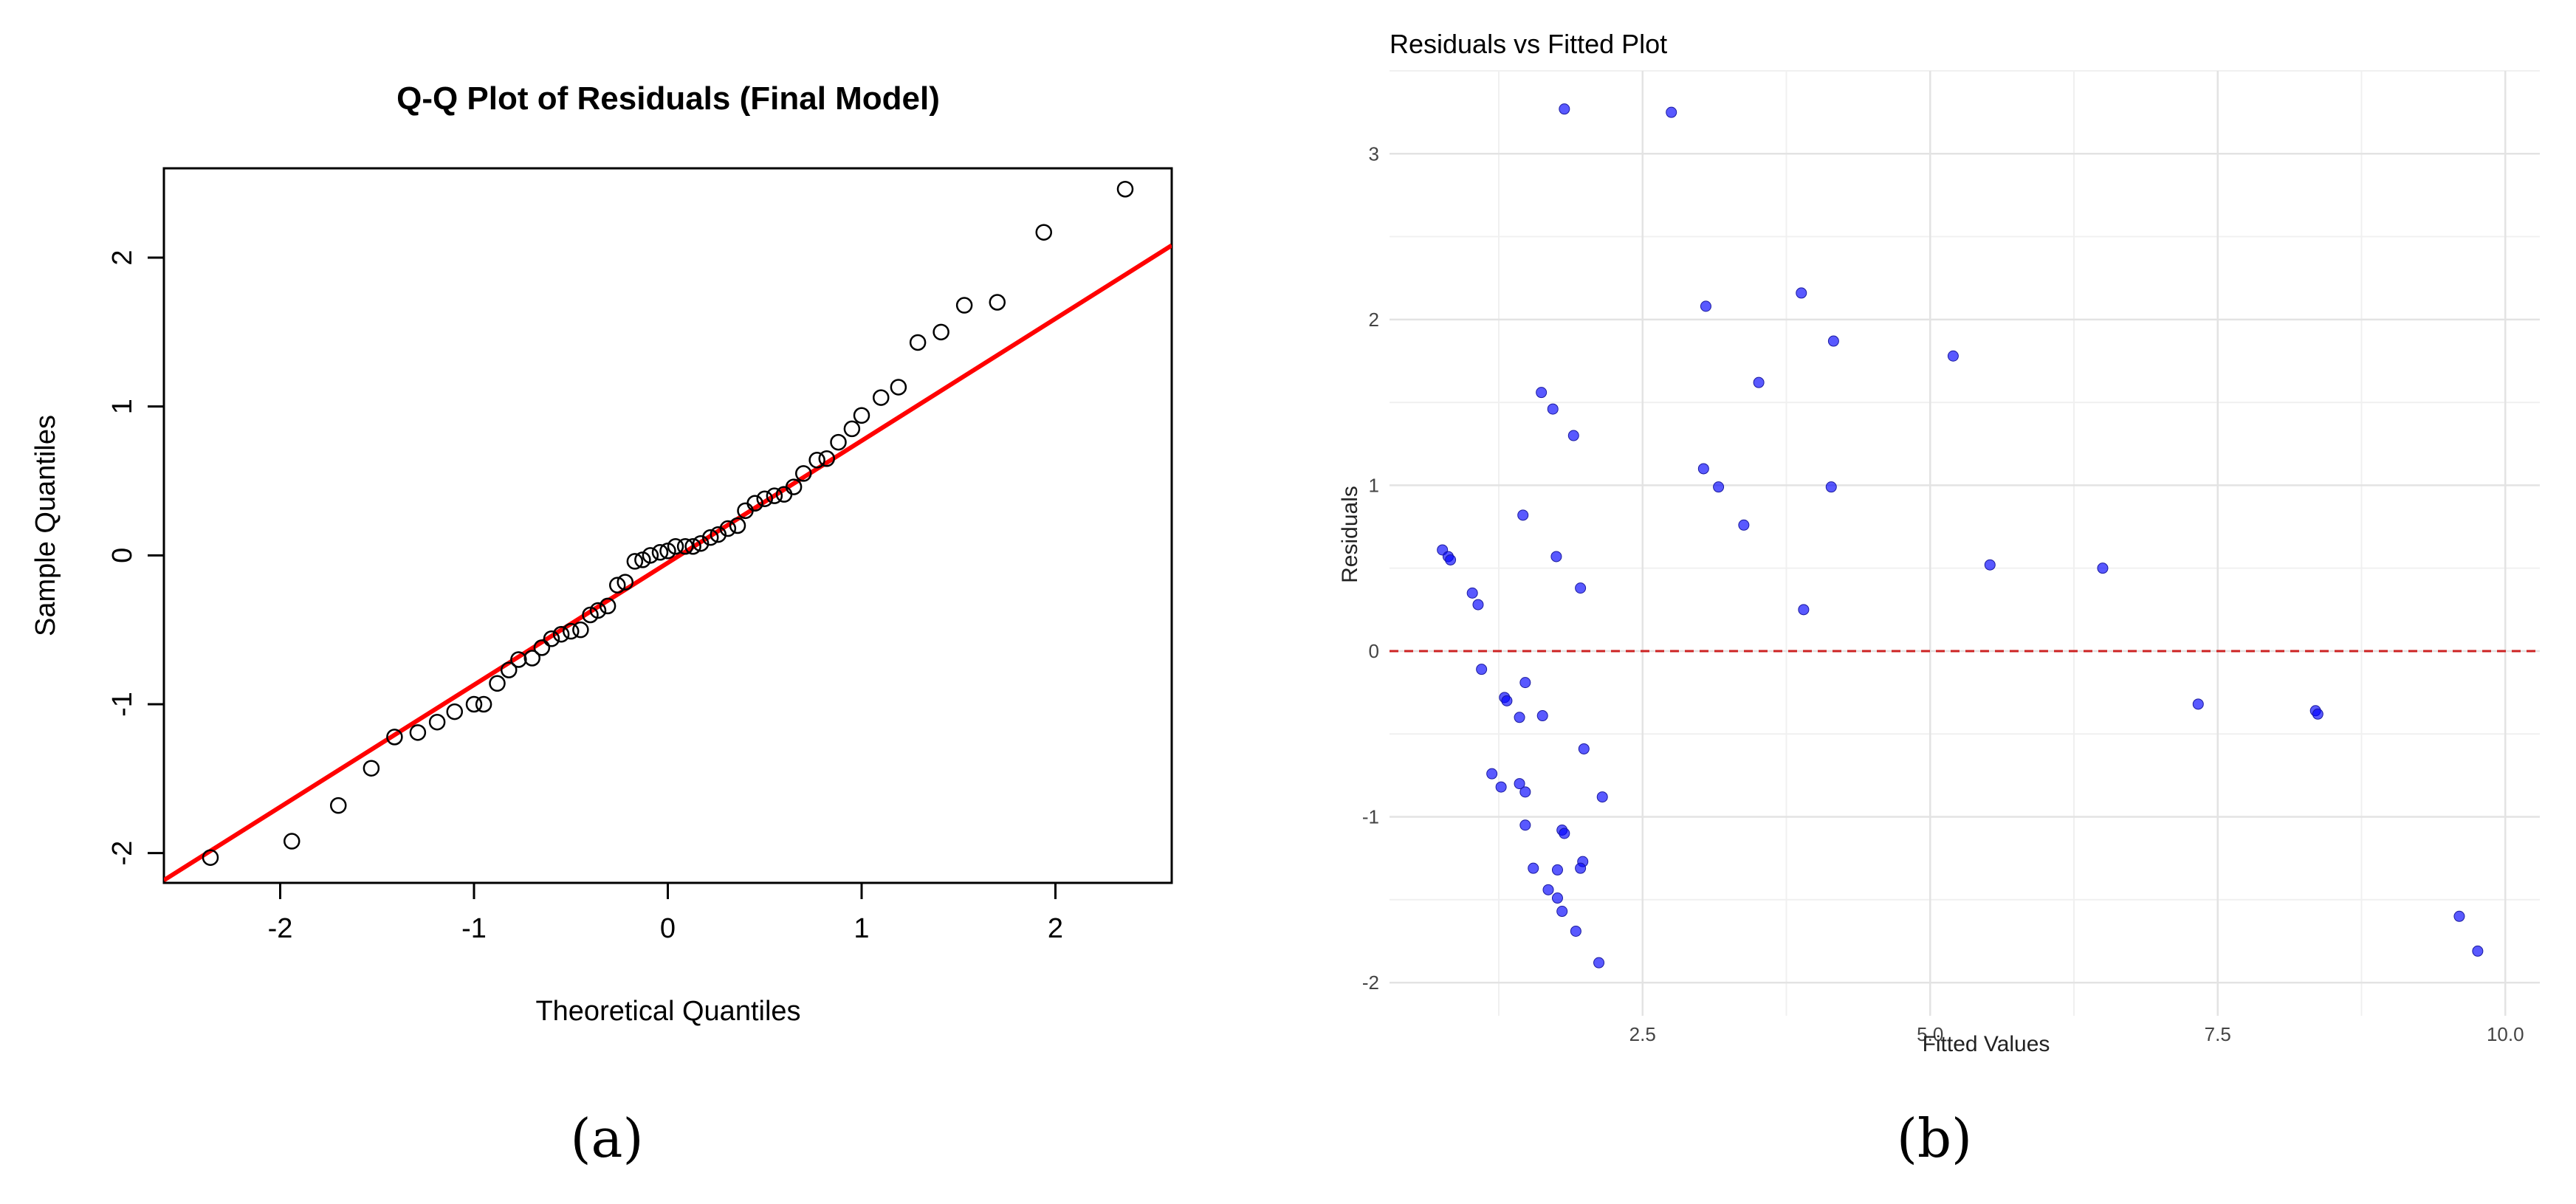 Image resolution: width=2576 pixels, height=1204 pixels. What do you see at coordinates (1528, 44) in the screenshot?
I see `residuals-plot-title: Residuals vs Fitted Plot` at bounding box center [1528, 44].